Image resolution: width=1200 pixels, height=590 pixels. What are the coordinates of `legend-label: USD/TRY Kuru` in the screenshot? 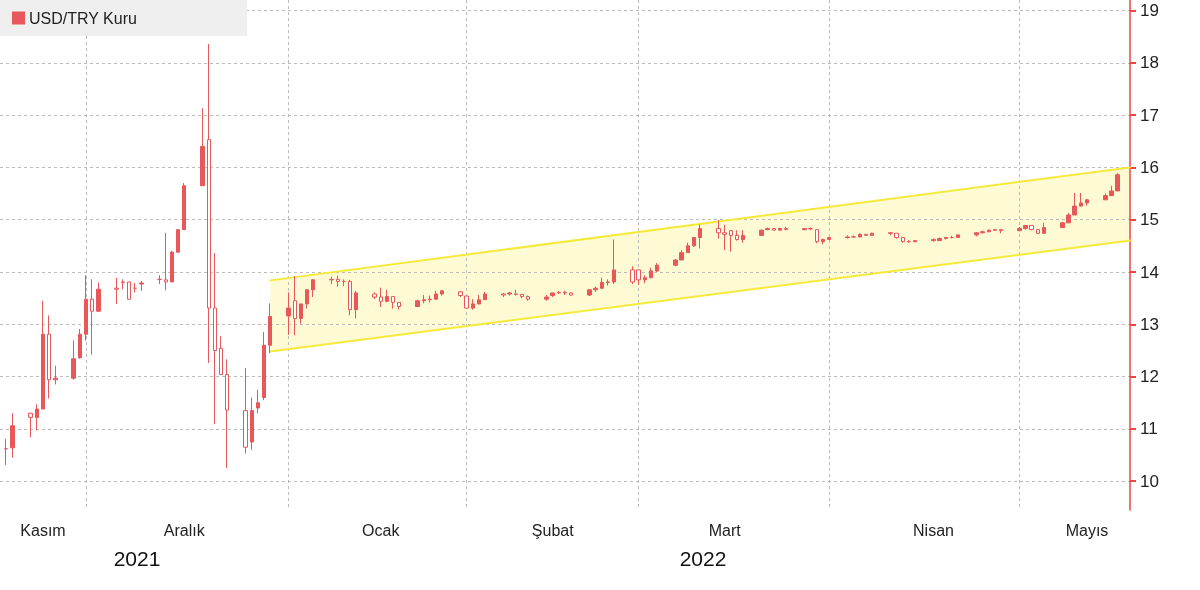 It's located at (83, 18).